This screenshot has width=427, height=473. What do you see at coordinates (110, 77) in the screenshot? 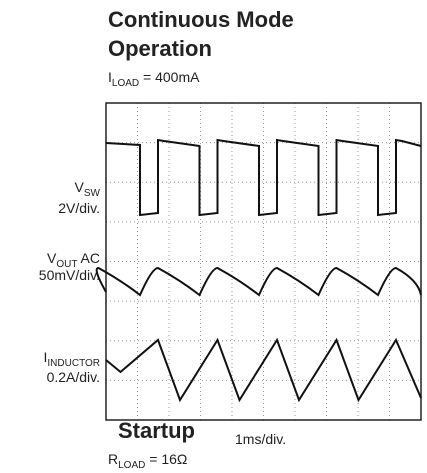
I see `symbol: I` at bounding box center [110, 77].